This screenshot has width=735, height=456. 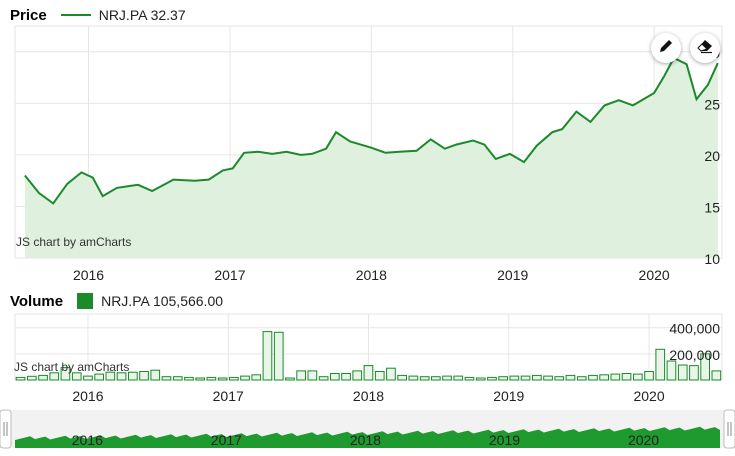 What do you see at coordinates (142, 15) in the screenshot?
I see `price-legend-label: NRJ.PA 32.37` at bounding box center [142, 15].